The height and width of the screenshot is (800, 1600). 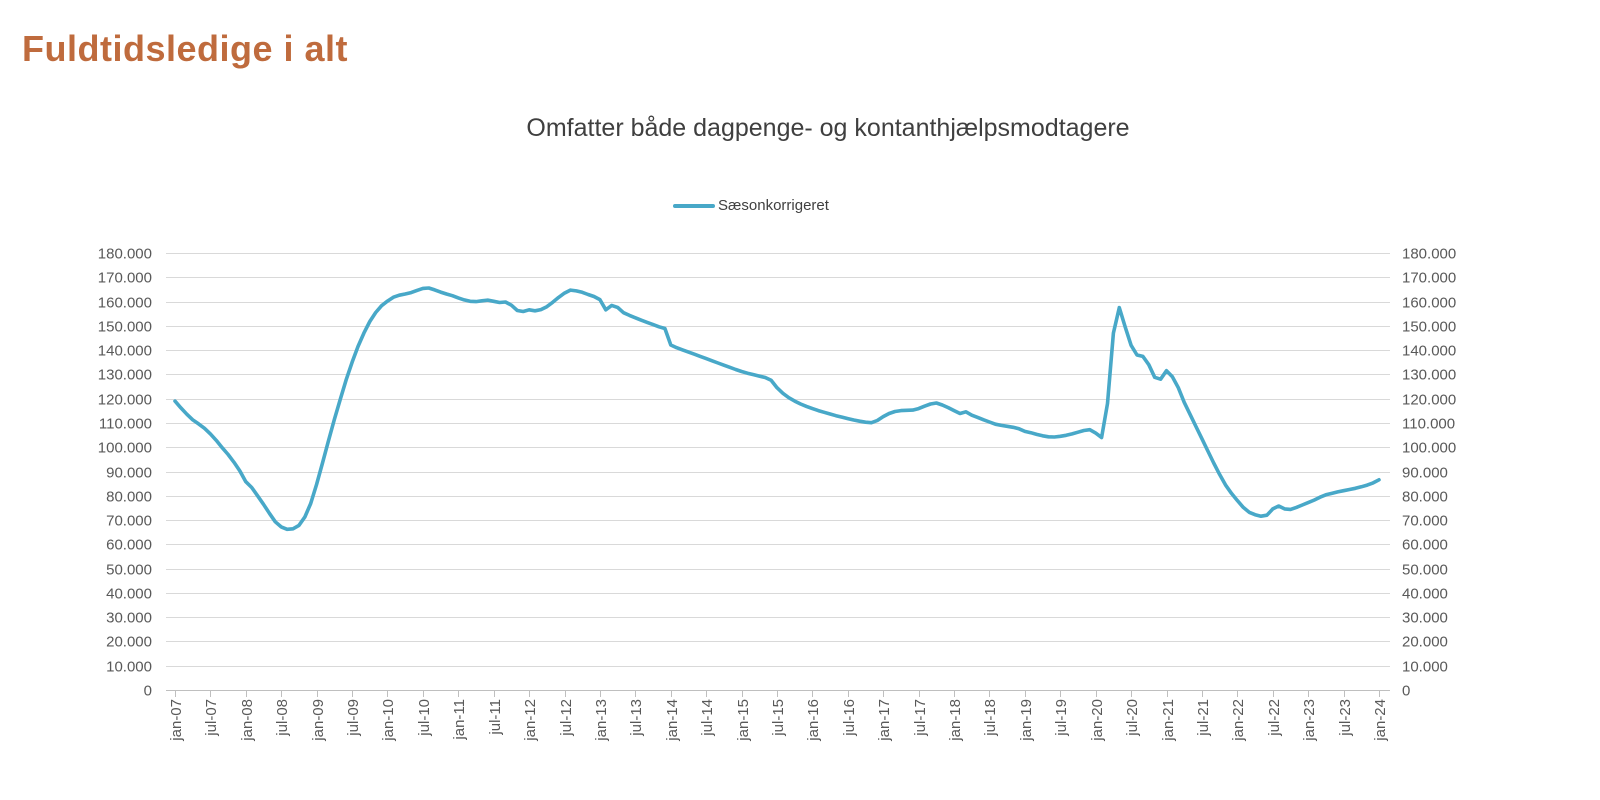 I want to click on y-axis-label-right: 160.000, so click(x=1429, y=303).